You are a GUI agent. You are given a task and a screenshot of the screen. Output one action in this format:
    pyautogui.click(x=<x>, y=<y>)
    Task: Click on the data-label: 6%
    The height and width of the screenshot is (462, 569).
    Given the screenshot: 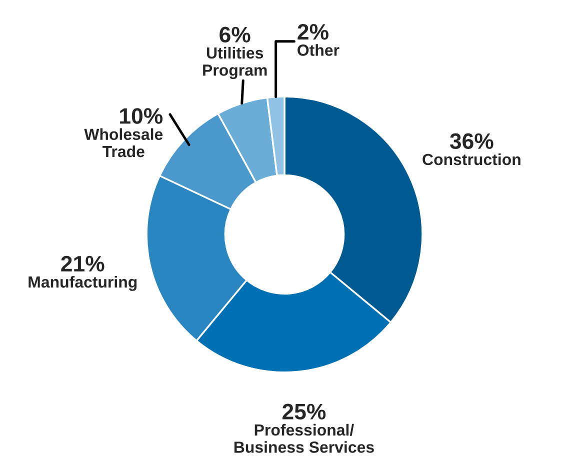 What is the action you would take?
    pyautogui.click(x=235, y=34)
    